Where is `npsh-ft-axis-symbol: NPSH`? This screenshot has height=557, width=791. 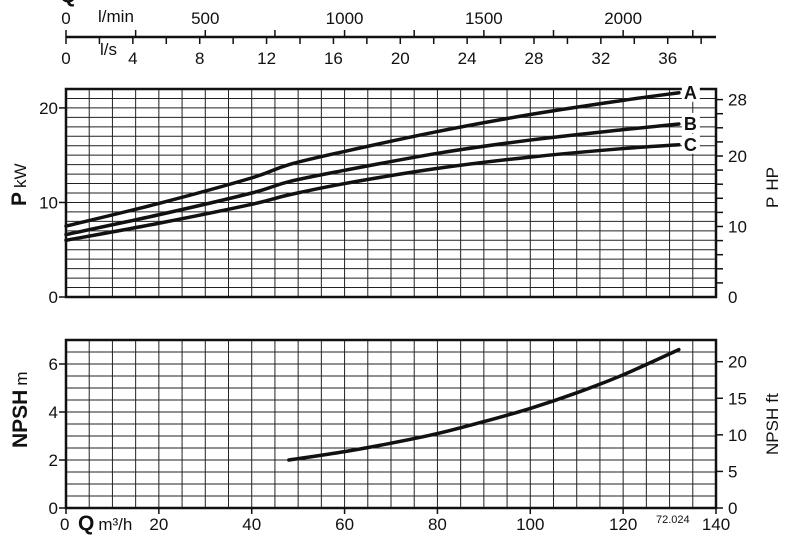
npsh-ft-axis-symbol: NPSH is located at coordinates (772, 431).